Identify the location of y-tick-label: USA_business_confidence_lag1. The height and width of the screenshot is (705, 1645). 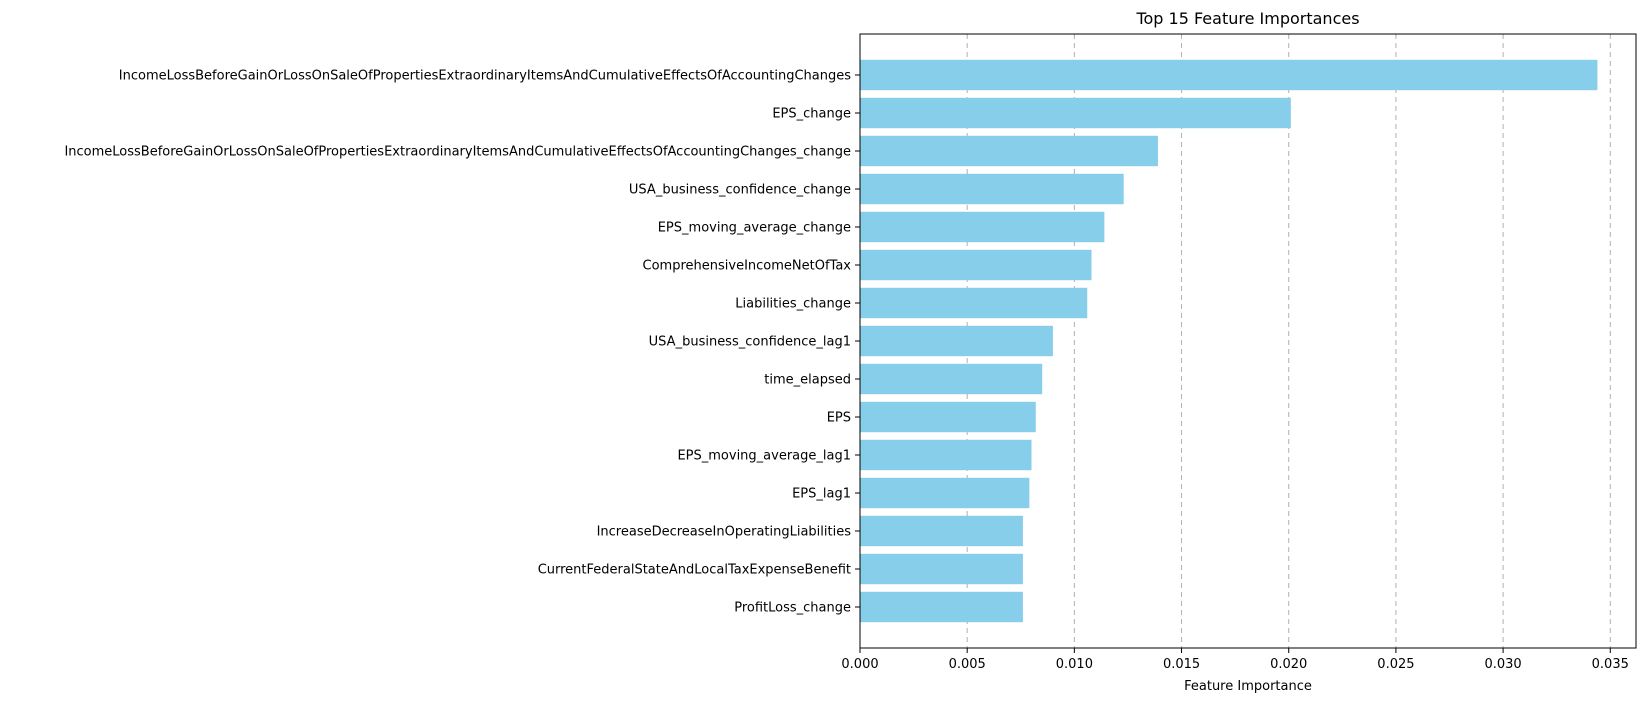
(750, 342).